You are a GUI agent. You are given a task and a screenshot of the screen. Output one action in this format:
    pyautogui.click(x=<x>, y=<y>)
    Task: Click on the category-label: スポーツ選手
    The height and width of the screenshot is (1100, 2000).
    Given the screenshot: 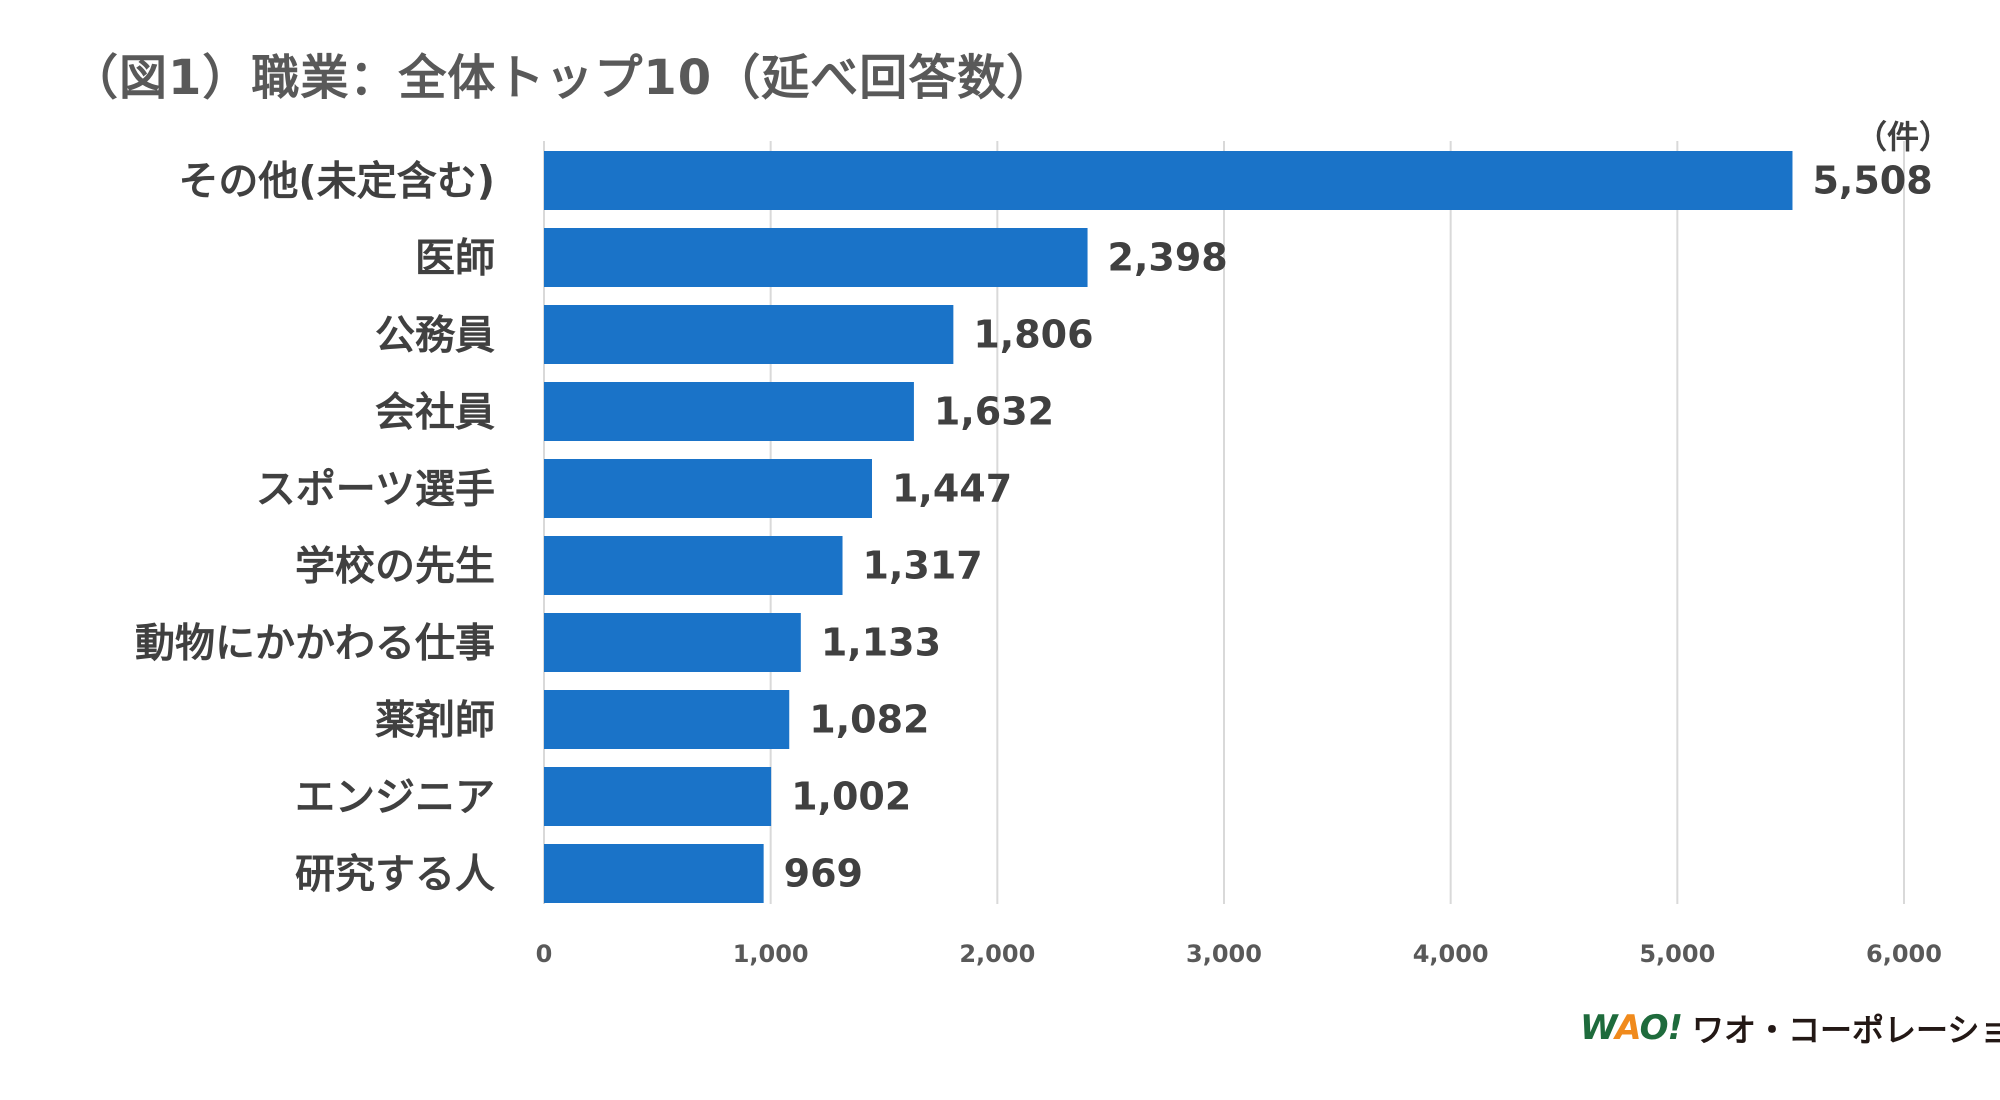 What is the action you would take?
    pyautogui.click(x=375, y=490)
    